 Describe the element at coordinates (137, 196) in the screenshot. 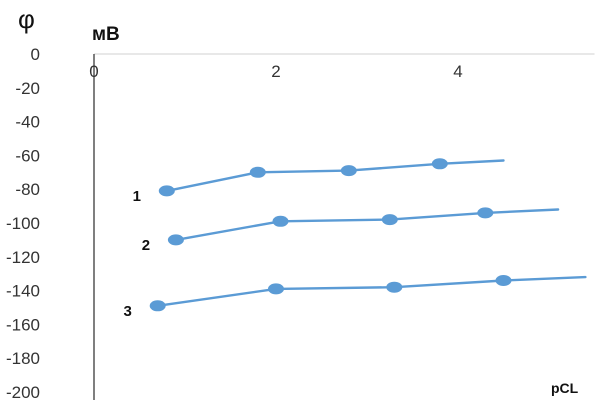

I see `series-label: 1` at that location.